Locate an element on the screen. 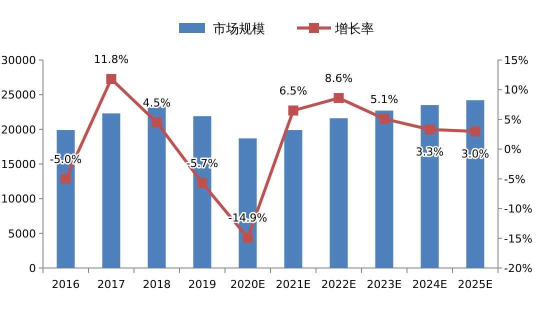 This screenshot has height=323, width=549. y2-tick-label: 5% is located at coordinates (513, 119).